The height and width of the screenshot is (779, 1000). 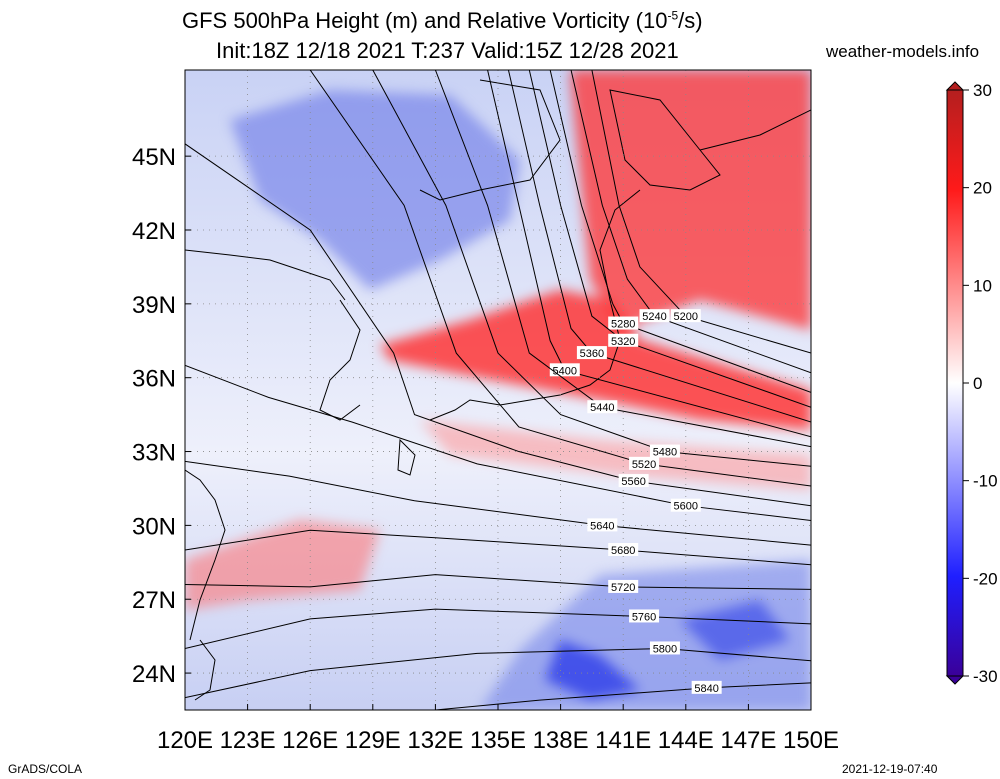 What do you see at coordinates (985, 578) in the screenshot?
I see `colorbar-tick-label-5: -20` at bounding box center [985, 578].